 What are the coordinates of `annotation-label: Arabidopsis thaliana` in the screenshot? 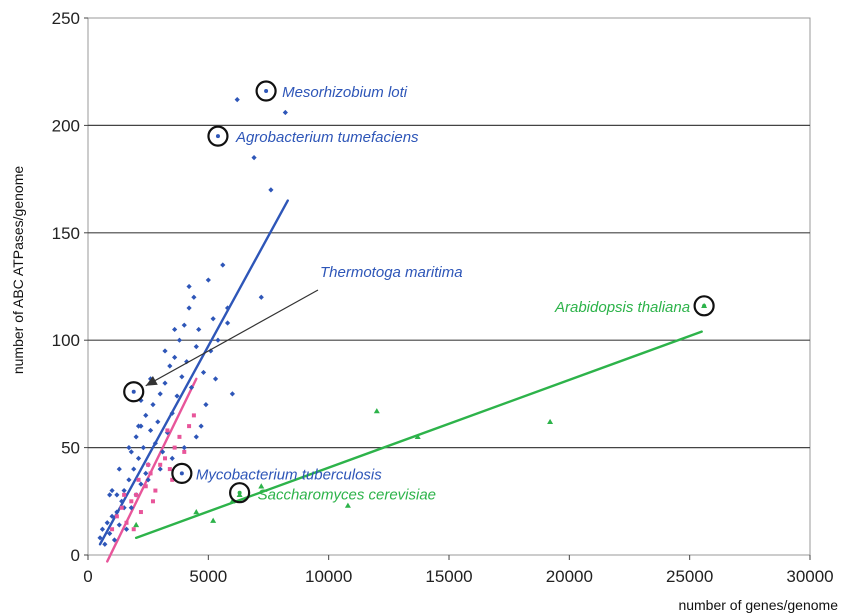 It's located at (622, 307).